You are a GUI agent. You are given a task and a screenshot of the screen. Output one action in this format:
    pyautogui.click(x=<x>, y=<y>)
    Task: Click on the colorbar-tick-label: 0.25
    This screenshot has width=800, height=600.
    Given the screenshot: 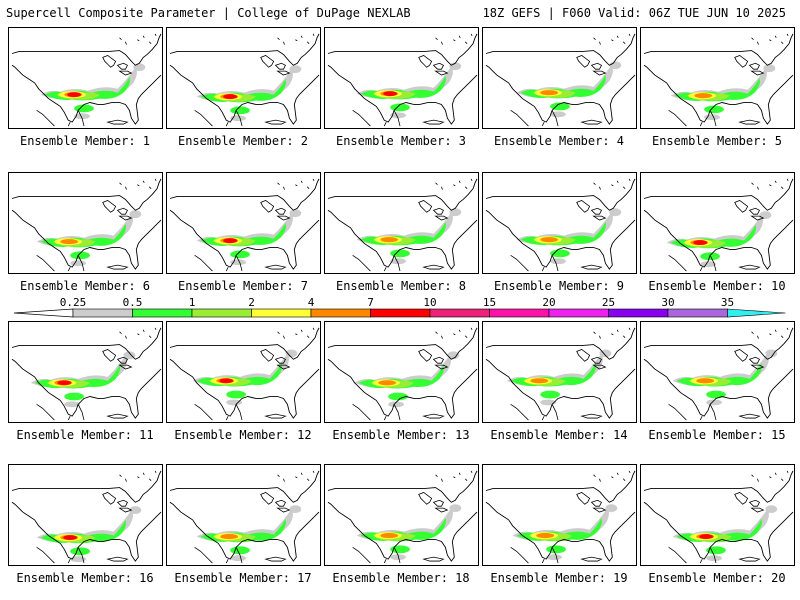 What is the action you would take?
    pyautogui.click(x=73, y=302)
    